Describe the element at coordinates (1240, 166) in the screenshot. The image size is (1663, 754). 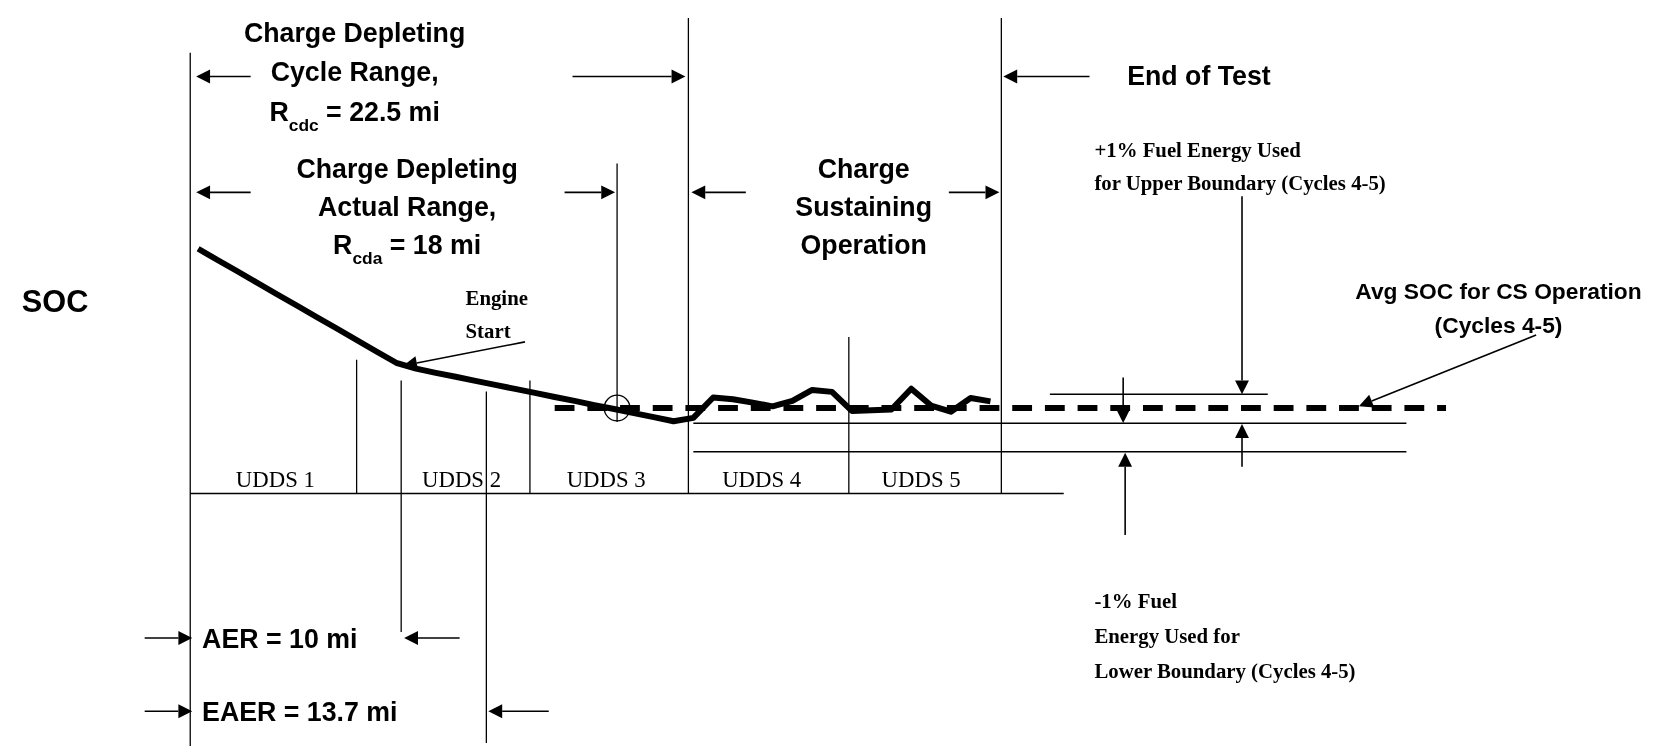
I see `text: +1% Fuel Energy Used for Upper Boundary (Cycles 4-5)` at that location.